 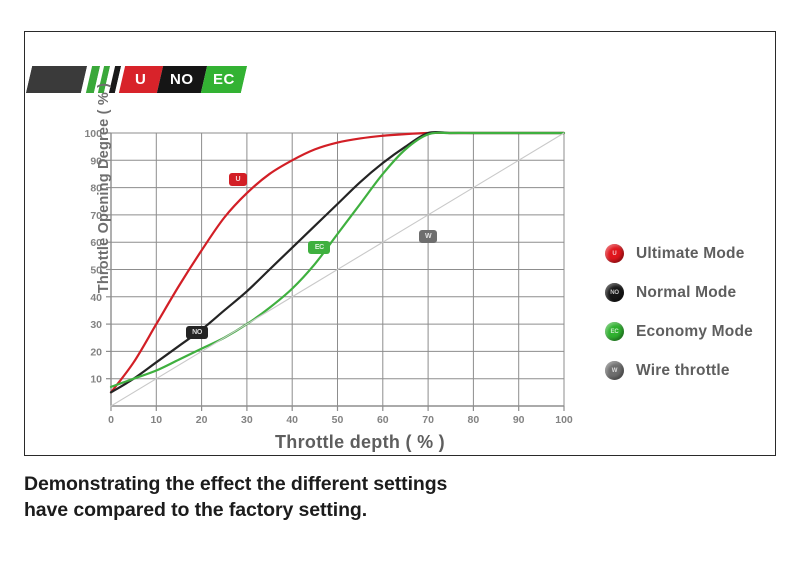 What do you see at coordinates (474, 420) in the screenshot?
I see `x-tick-label: 80` at bounding box center [474, 420].